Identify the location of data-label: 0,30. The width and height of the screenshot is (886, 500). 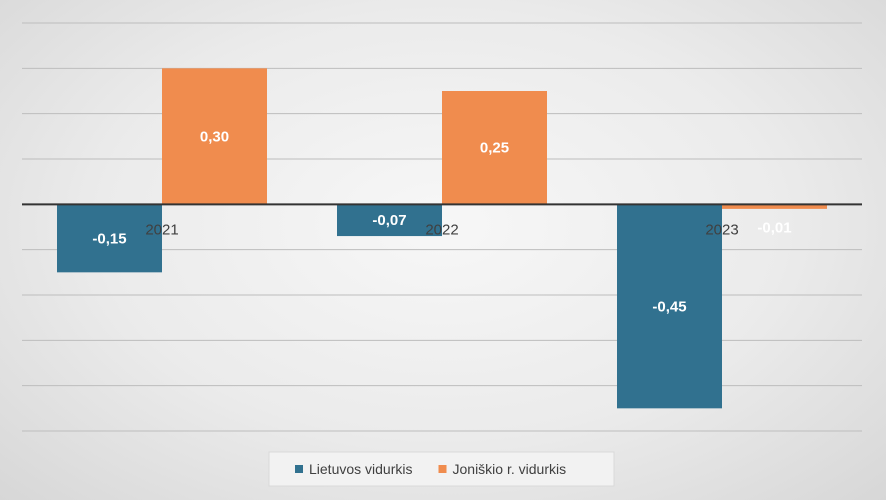
(214, 136).